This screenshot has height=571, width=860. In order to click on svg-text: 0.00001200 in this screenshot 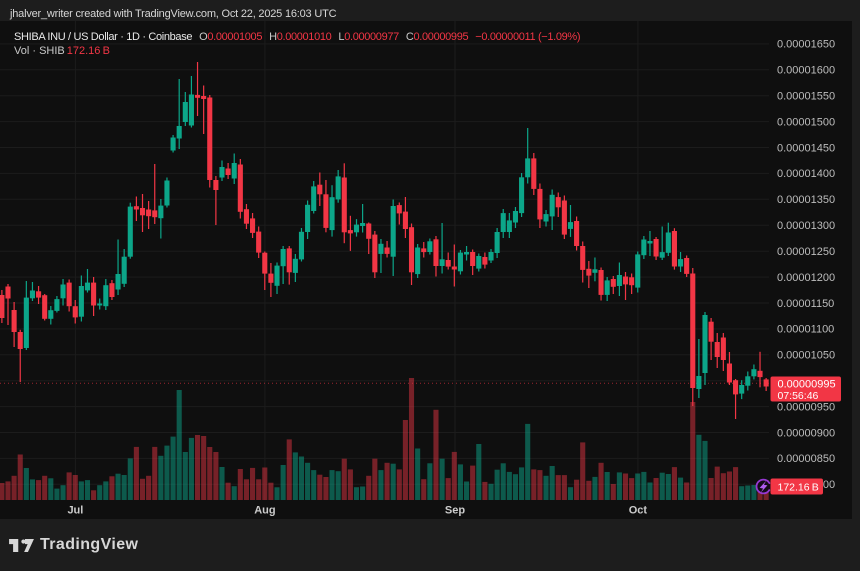, I will do `click(806, 278)`.